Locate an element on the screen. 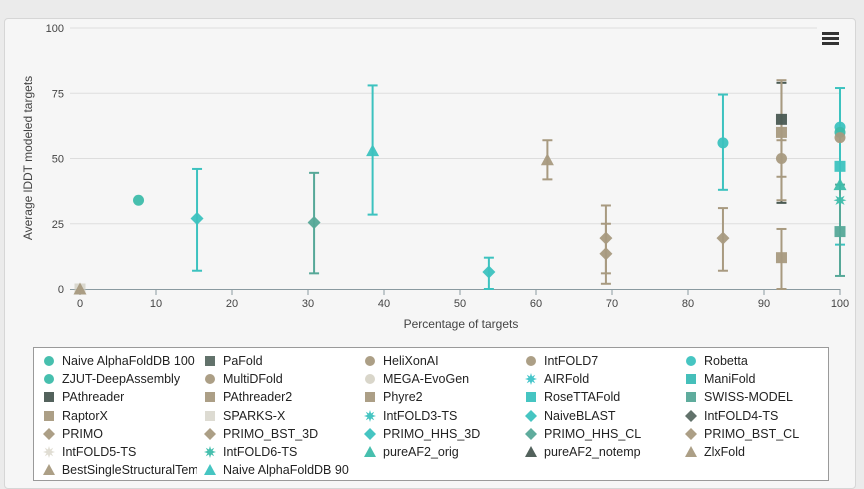  legend-item: IntFOLD6-TS is located at coordinates (280, 452).